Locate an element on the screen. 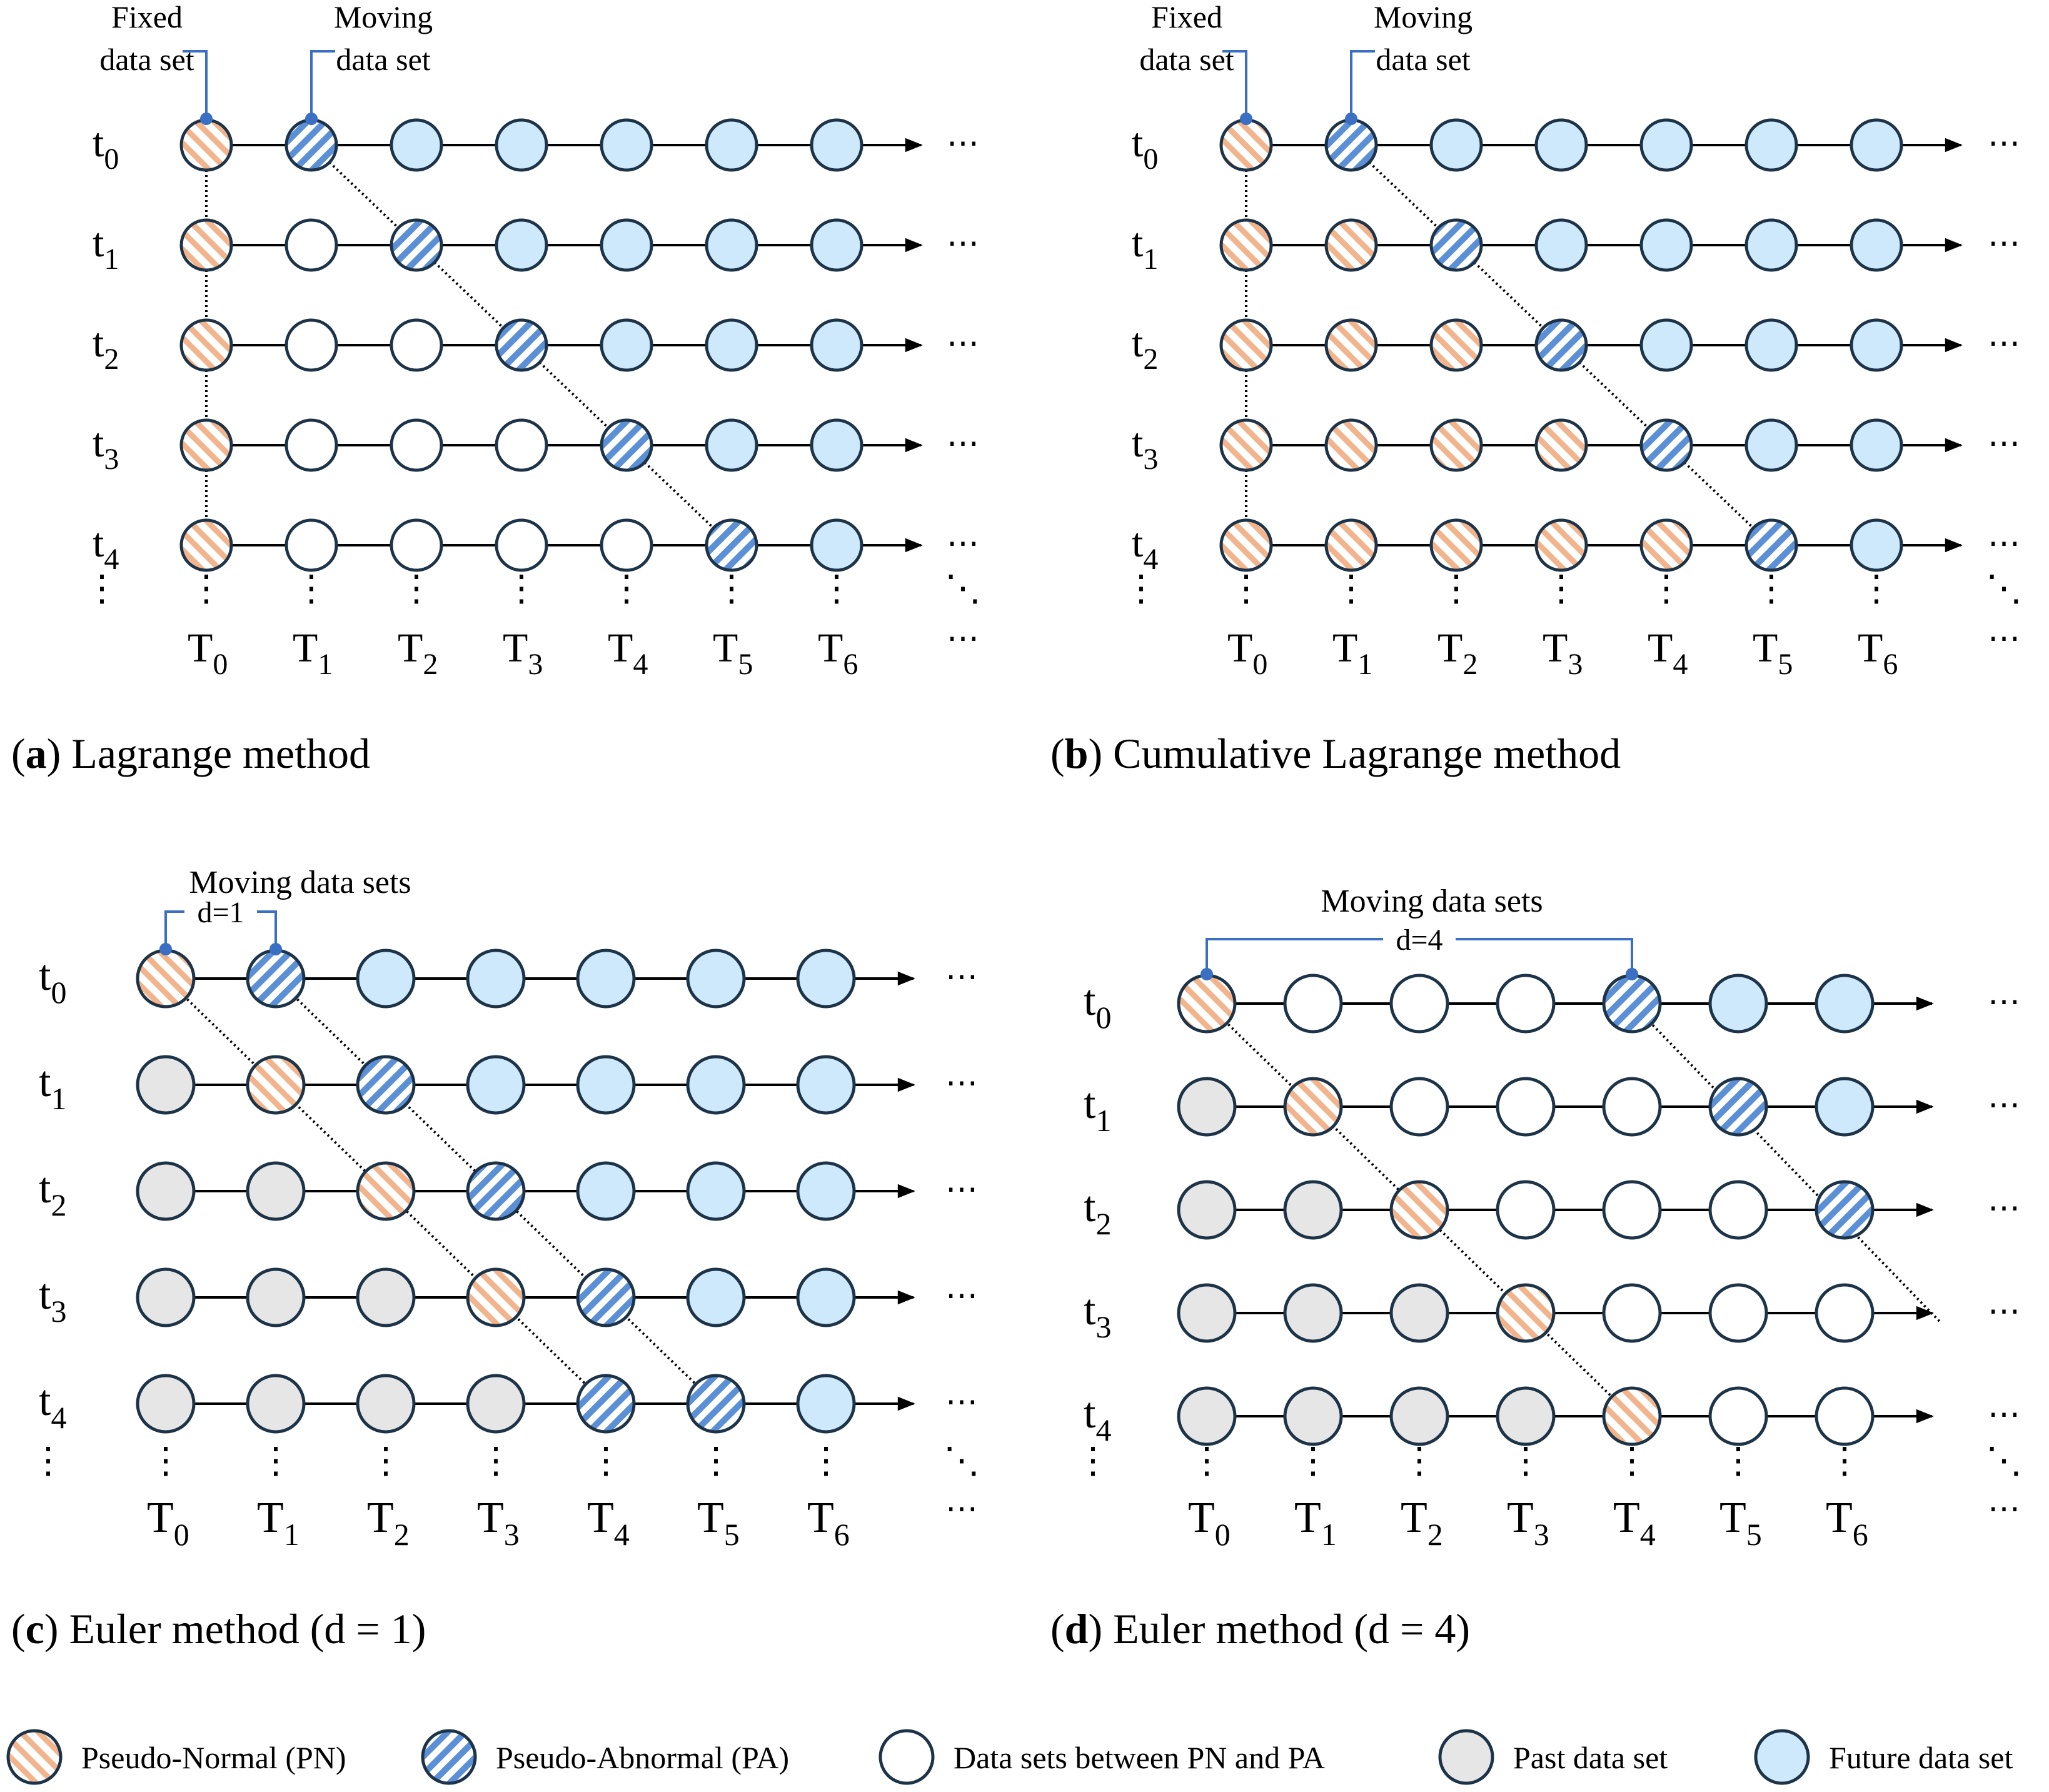 This screenshot has width=2049, height=1792. moving-data-set-label: Moving data set is located at coordinates (1423, 38).